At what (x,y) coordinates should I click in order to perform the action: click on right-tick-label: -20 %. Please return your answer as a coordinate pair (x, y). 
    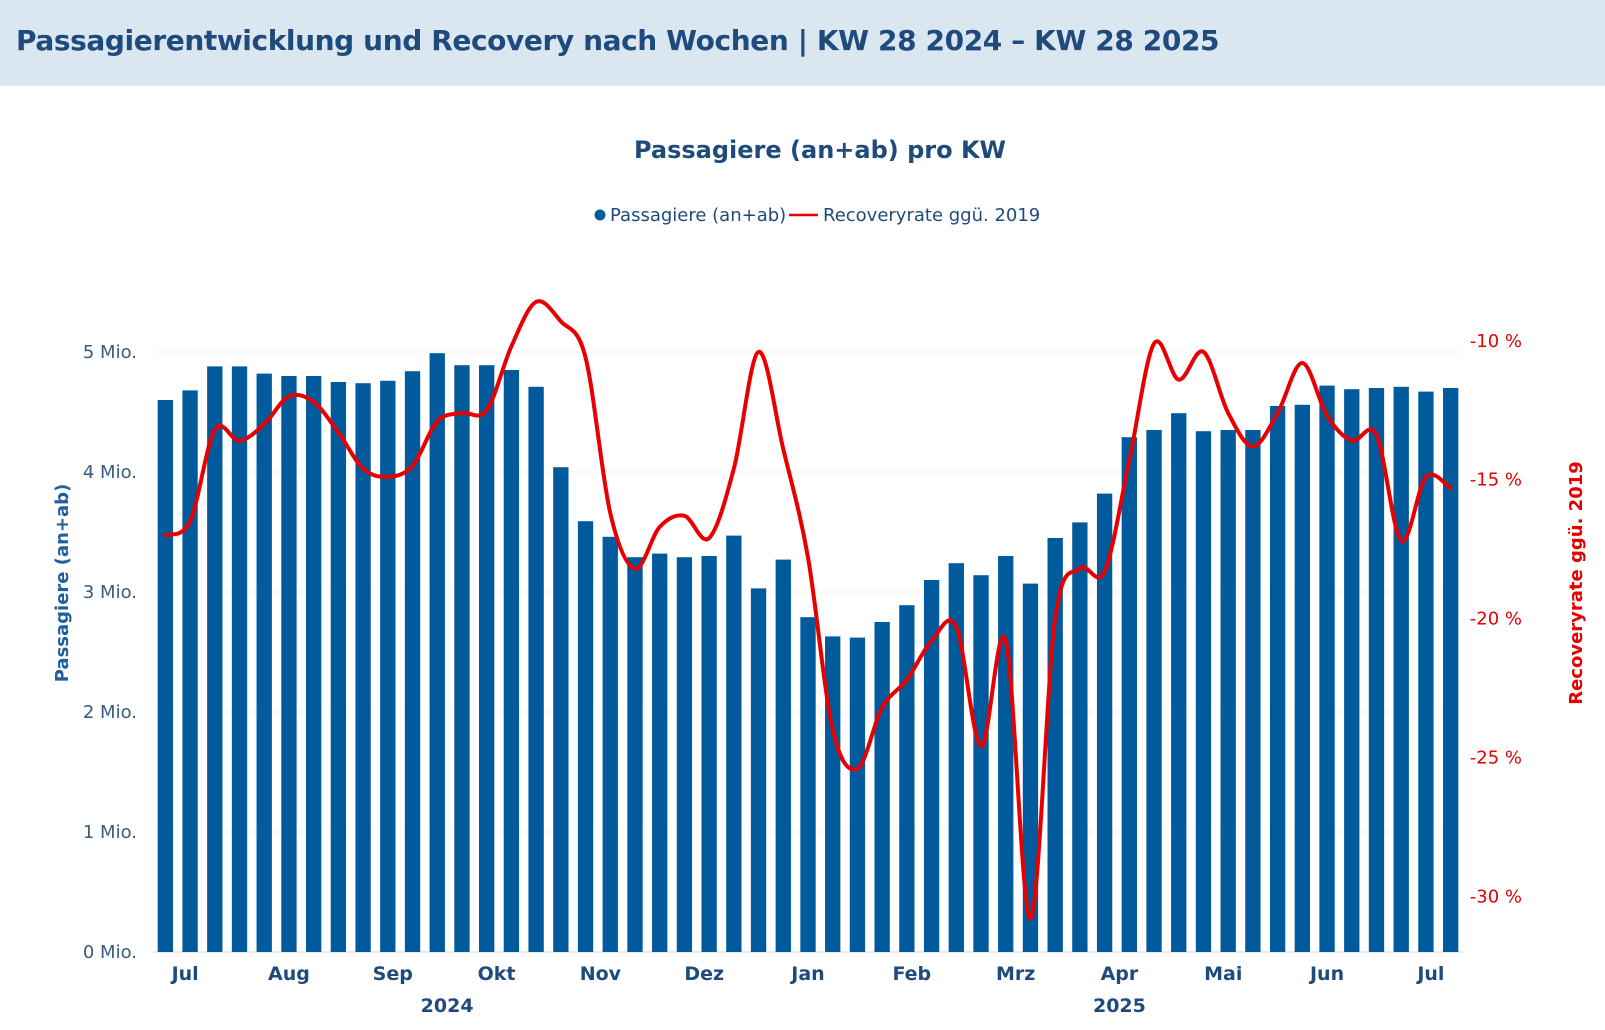
    Looking at the image, I should click on (1496, 619).